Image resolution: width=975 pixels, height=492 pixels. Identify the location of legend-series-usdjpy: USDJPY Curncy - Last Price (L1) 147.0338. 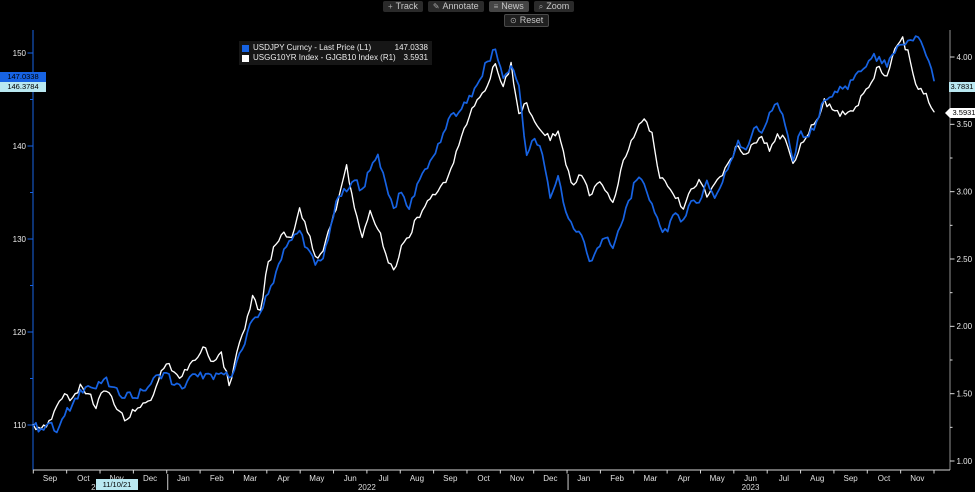
(335, 48).